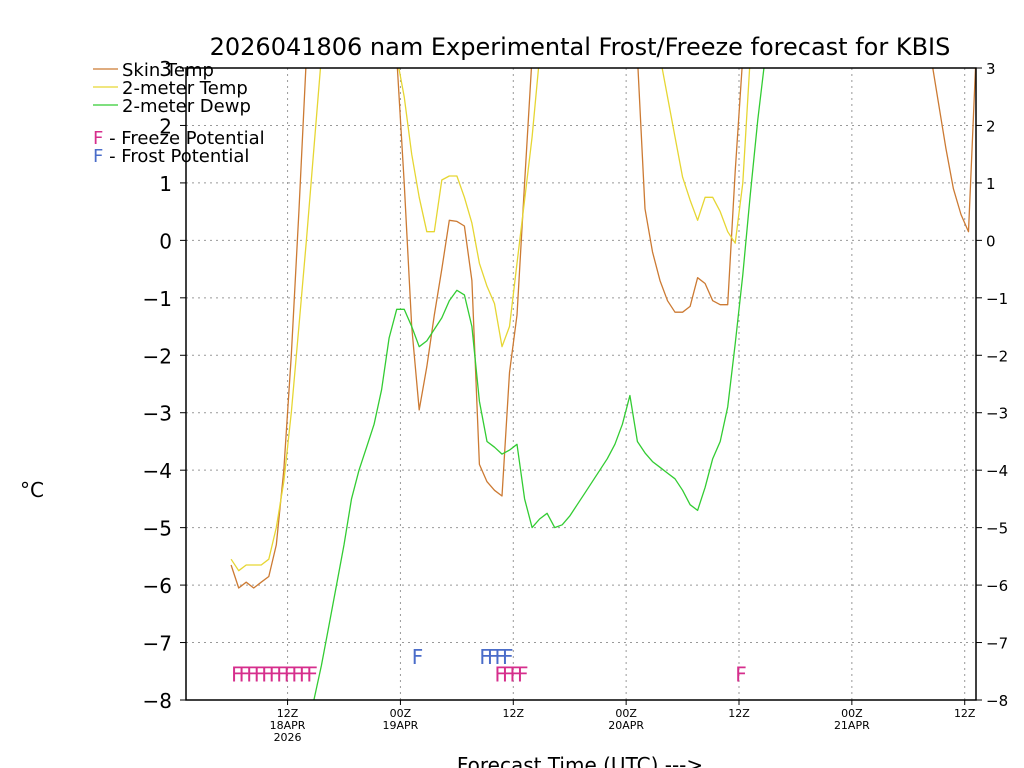  What do you see at coordinates (991, 126) in the screenshot?
I see `y-tick-label-right: 2` at bounding box center [991, 126].